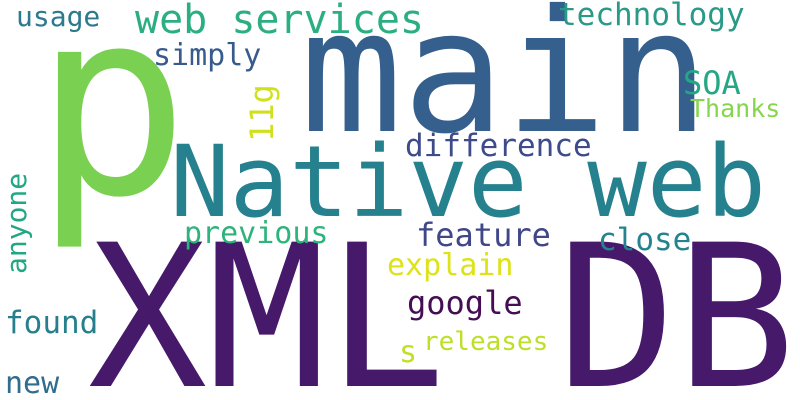 Image resolution: width=800 pixels, height=400 pixels. What do you see at coordinates (645, 240) in the screenshot?
I see `word-close: close` at bounding box center [645, 240].